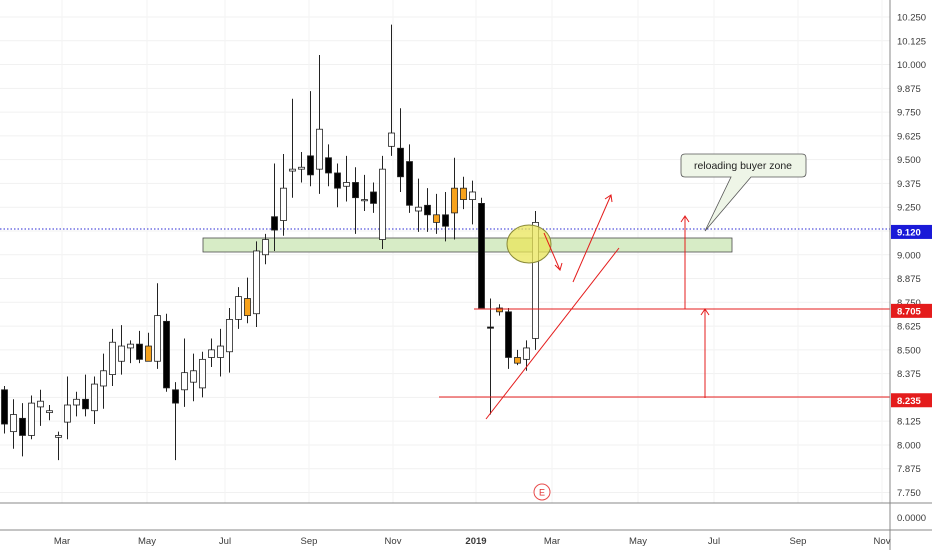 Image resolution: width=932 pixels, height=550 pixels. What do you see at coordinates (909, 184) in the screenshot?
I see `price-tick-label: 9.375` at bounding box center [909, 184].